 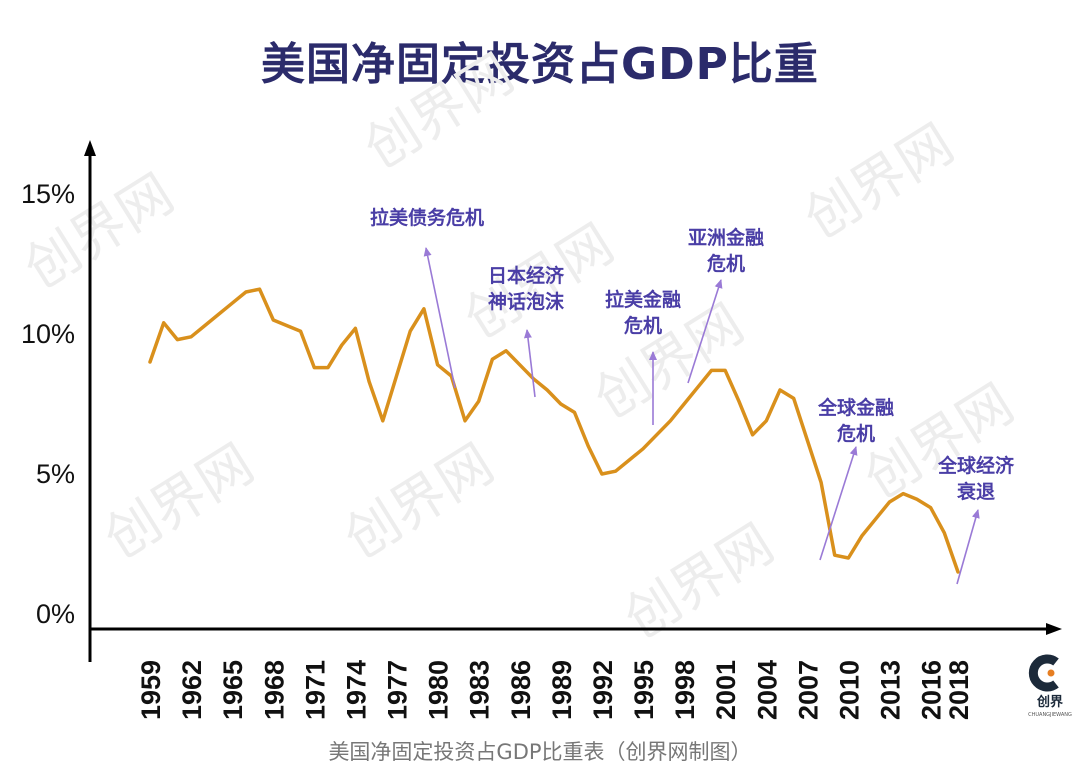 What do you see at coordinates (562, 690) in the screenshot?
I see `x-tick-label: 1989` at bounding box center [562, 690].